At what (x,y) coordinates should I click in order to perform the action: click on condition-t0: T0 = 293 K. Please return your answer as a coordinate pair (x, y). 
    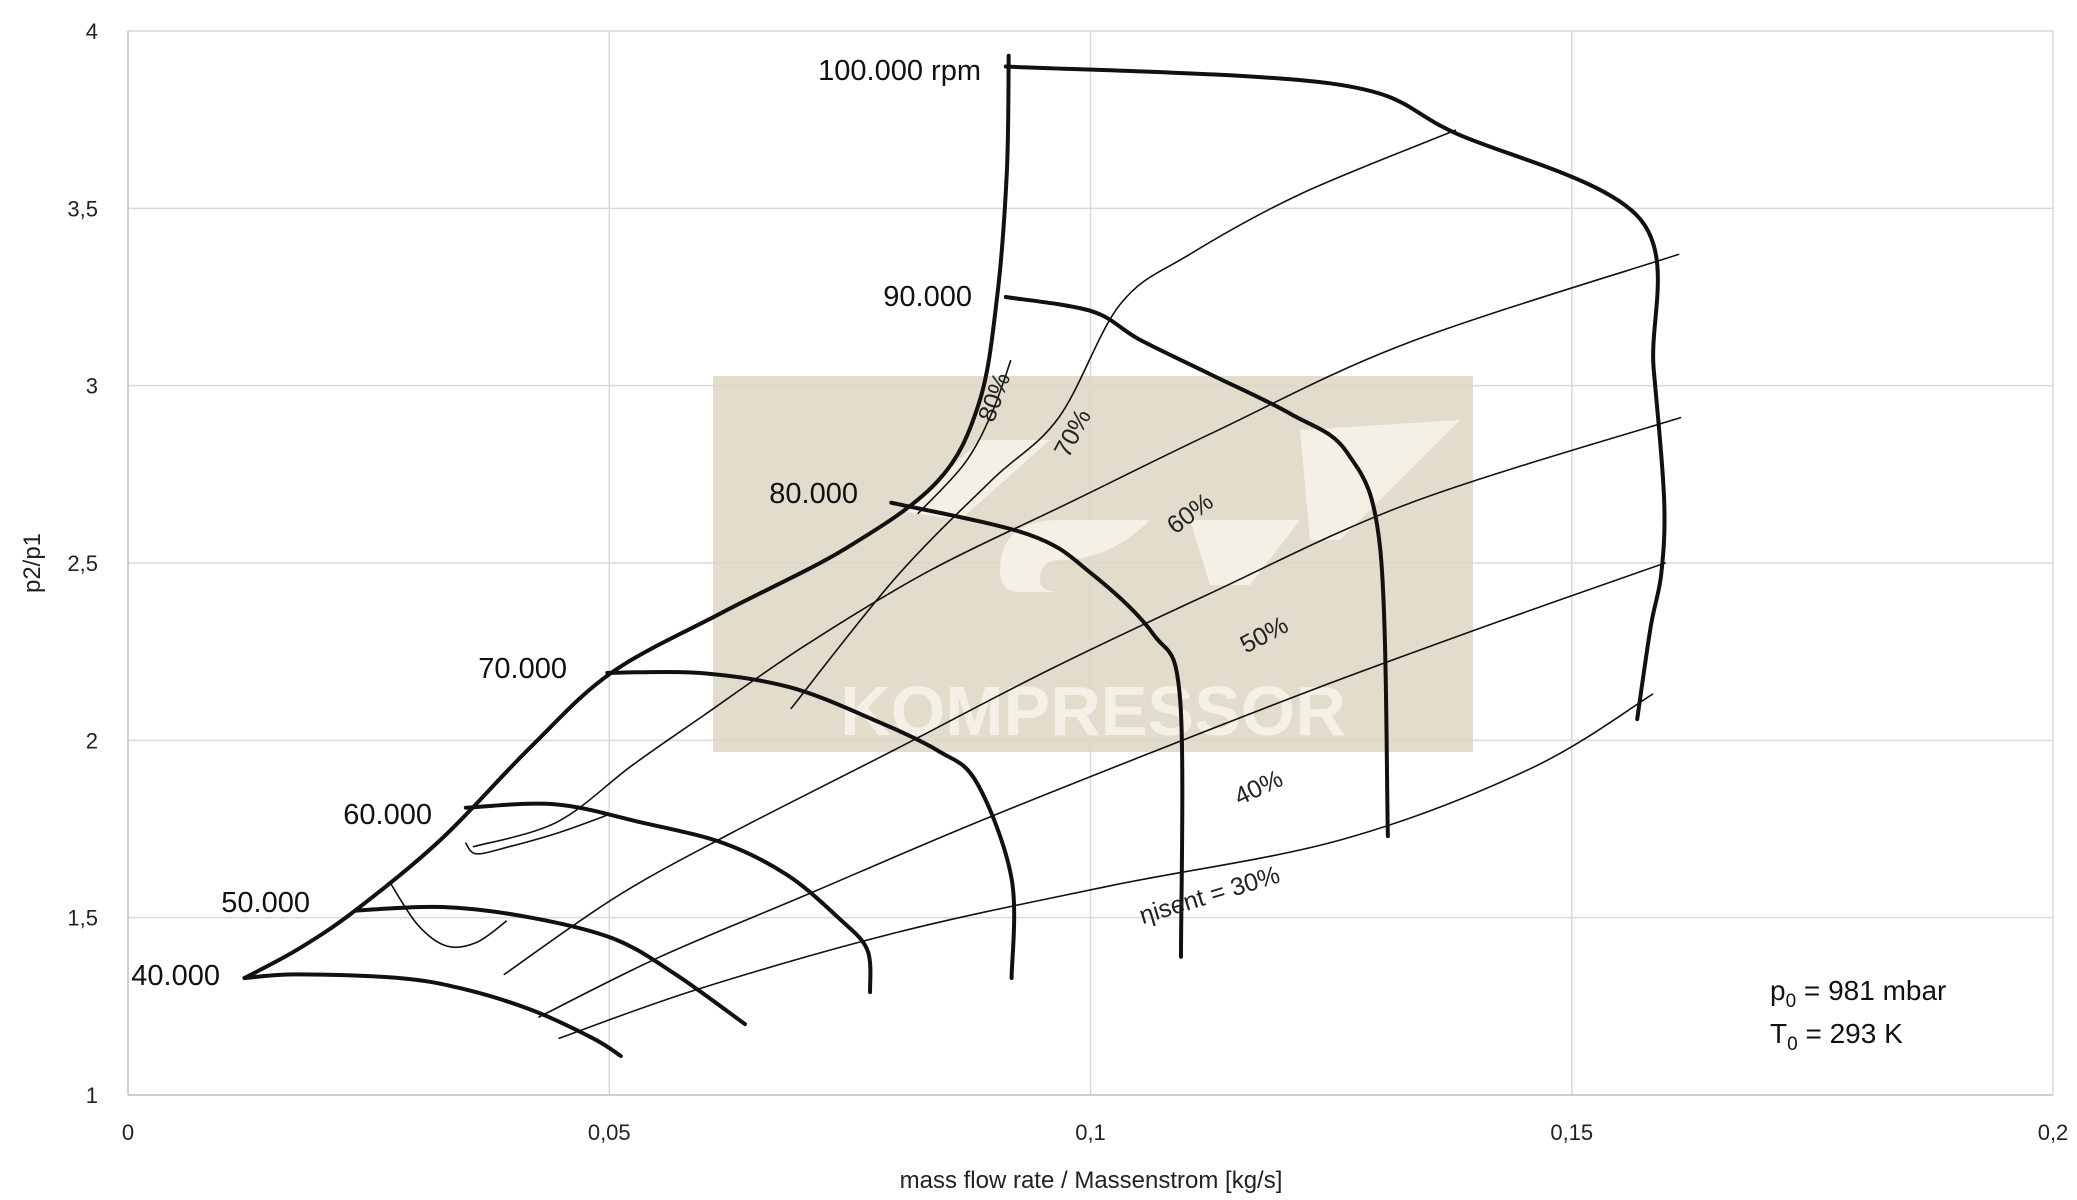
    Looking at the image, I should click on (1836, 1036).